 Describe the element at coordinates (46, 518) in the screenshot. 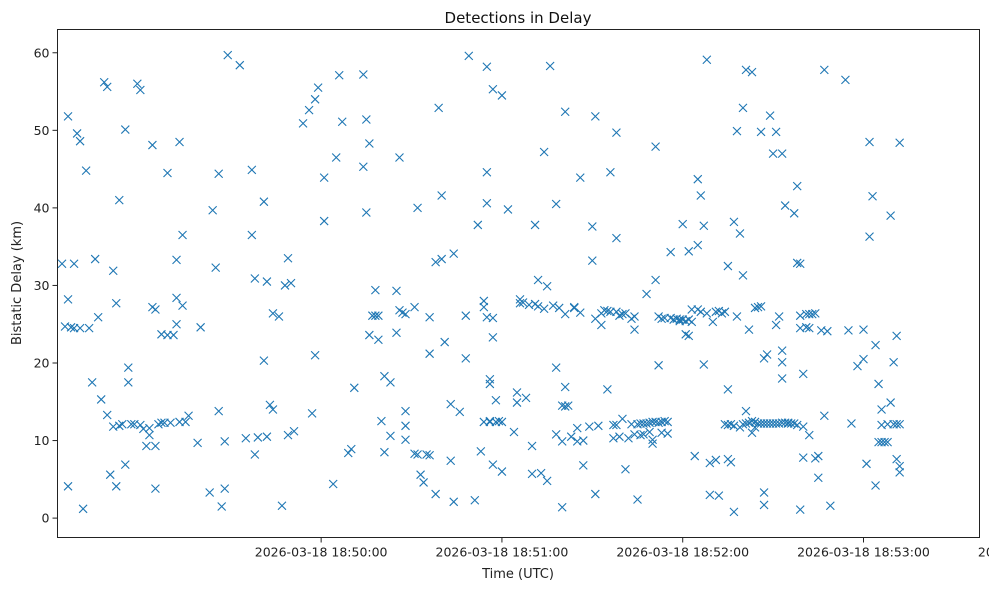

I see `y-tick-label: 0` at that location.